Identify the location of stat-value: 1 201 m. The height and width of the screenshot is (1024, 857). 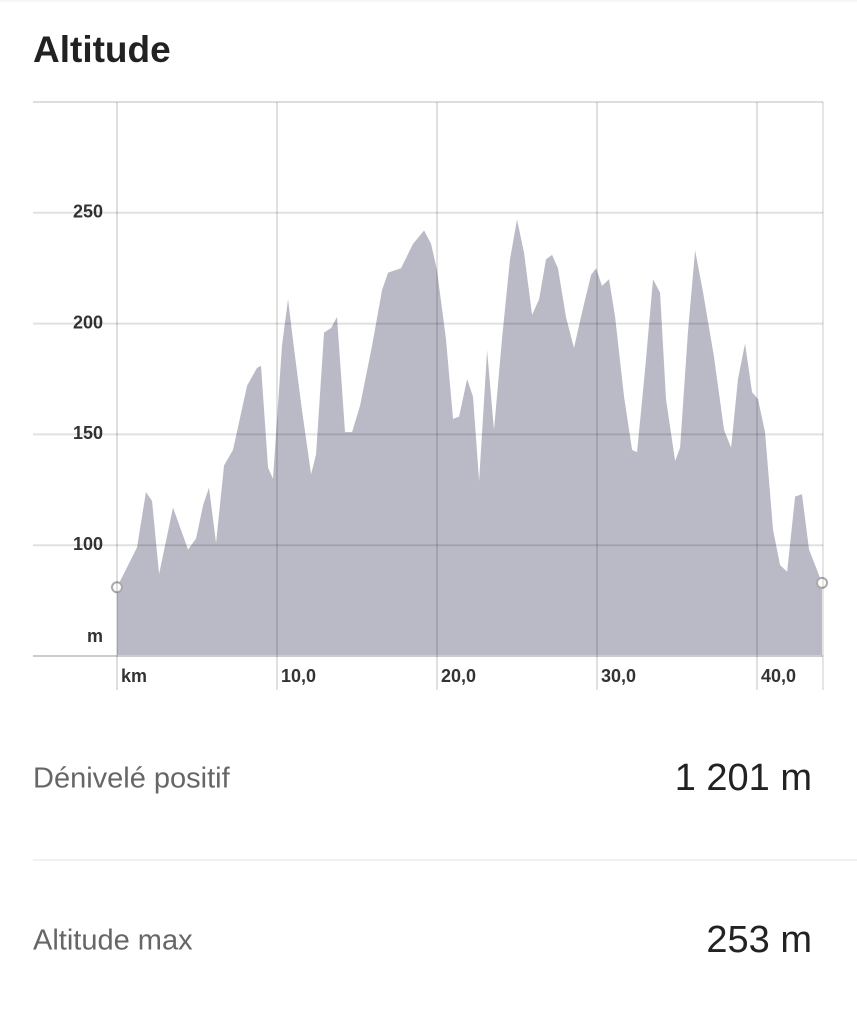
(743, 778).